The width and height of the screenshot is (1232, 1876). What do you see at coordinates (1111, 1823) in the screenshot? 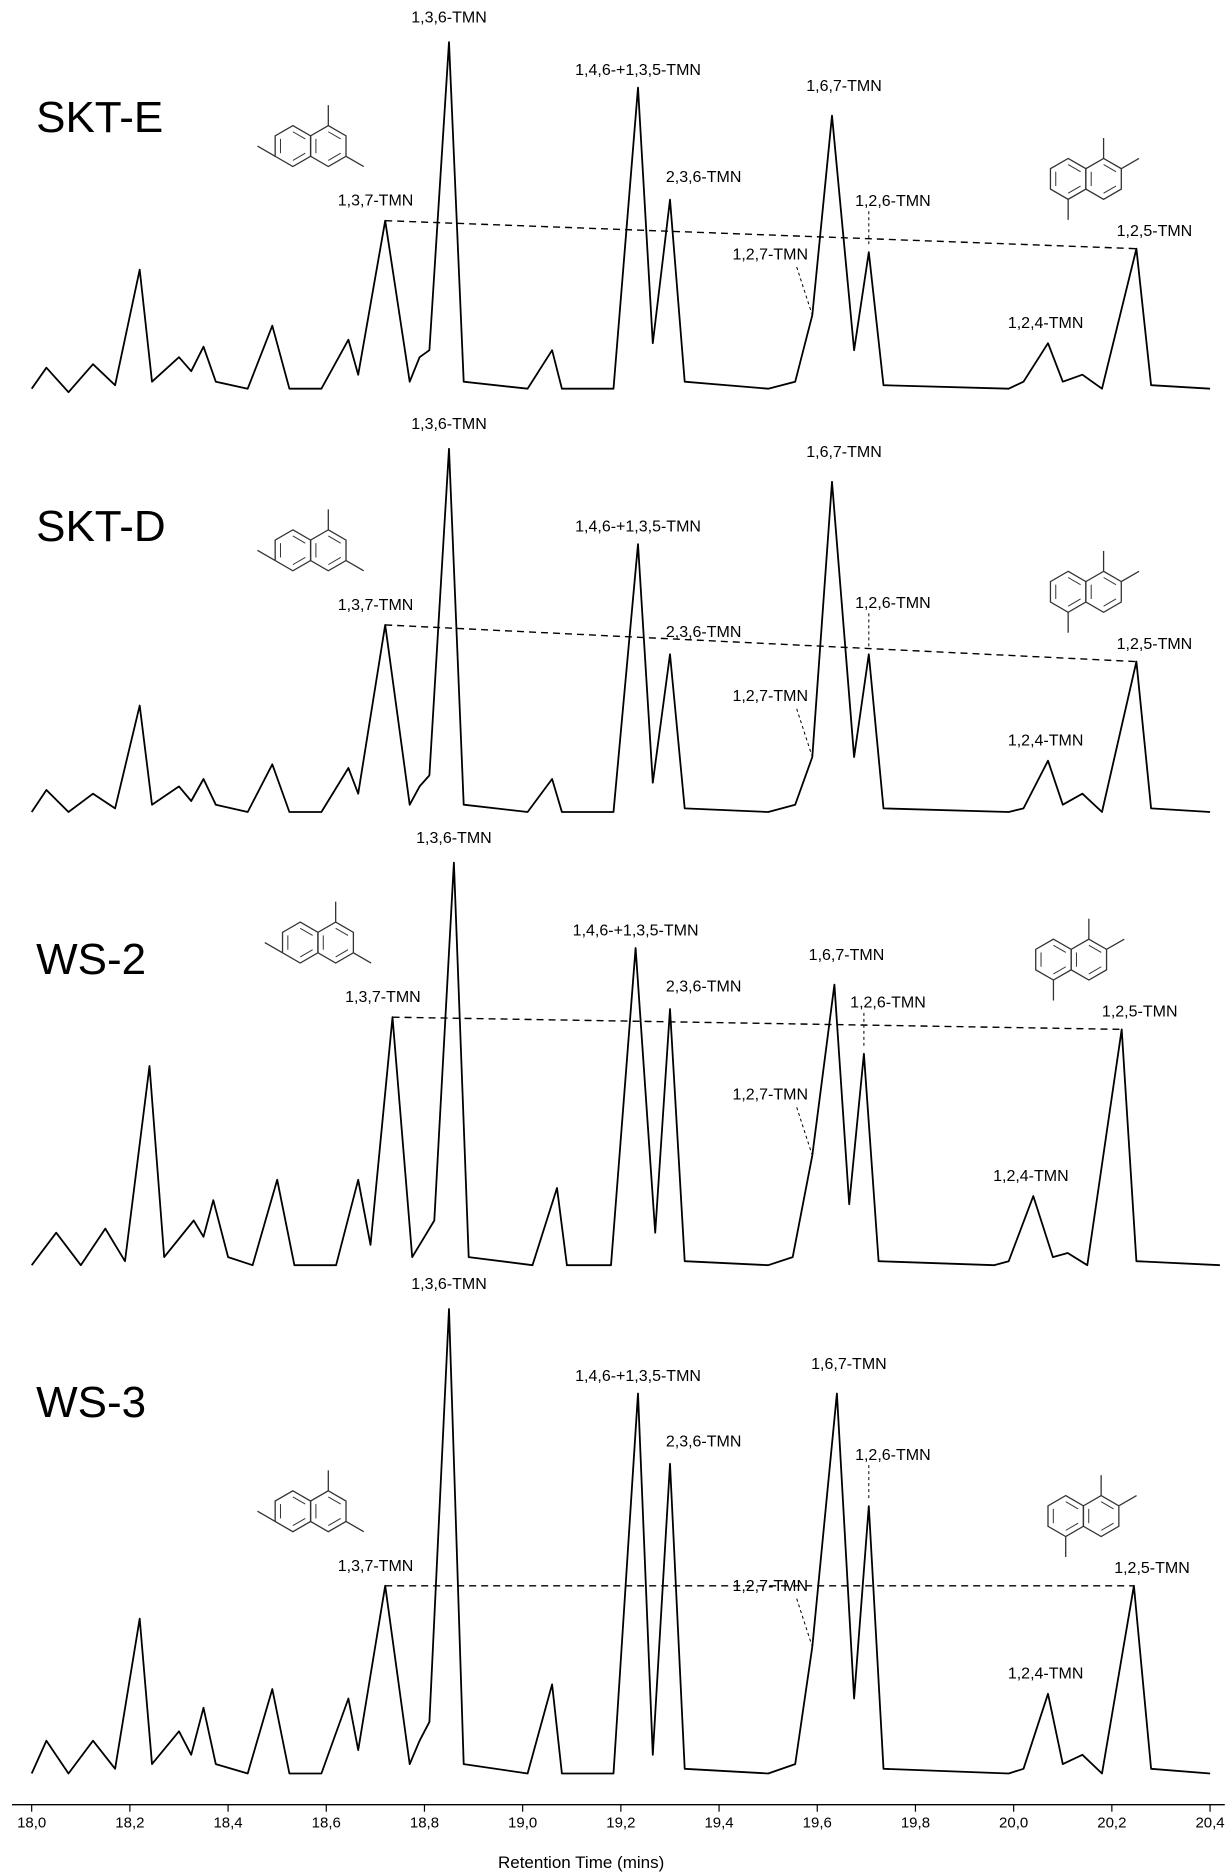
I see `x-tick-label: 20,2` at bounding box center [1111, 1823].